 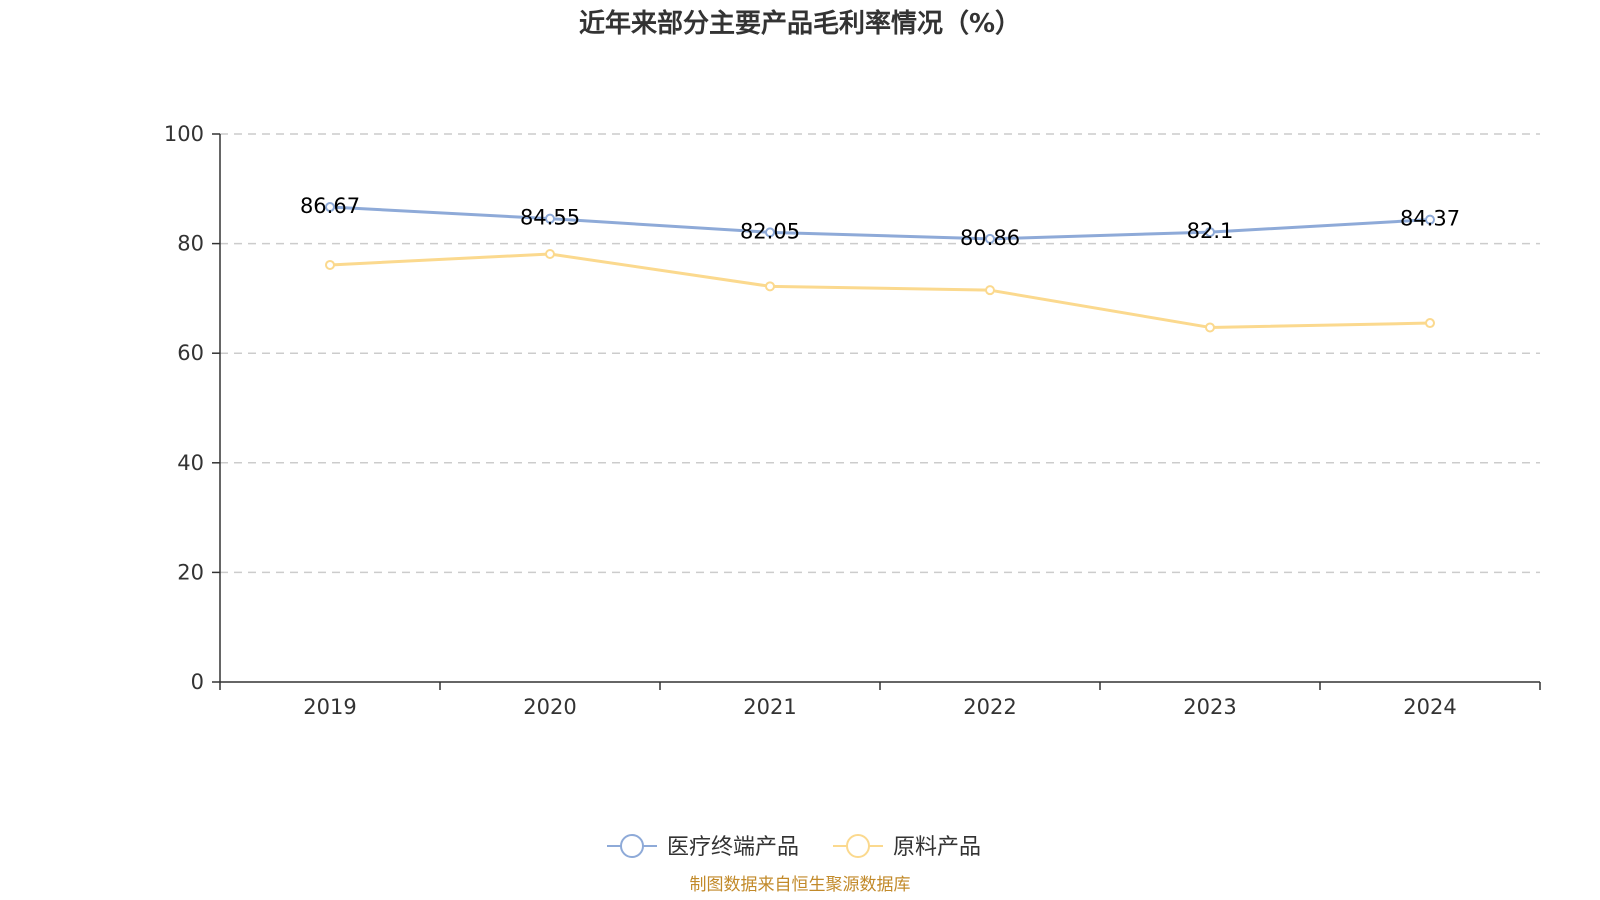 I want to click on data-label: 82.05, so click(x=770, y=231).